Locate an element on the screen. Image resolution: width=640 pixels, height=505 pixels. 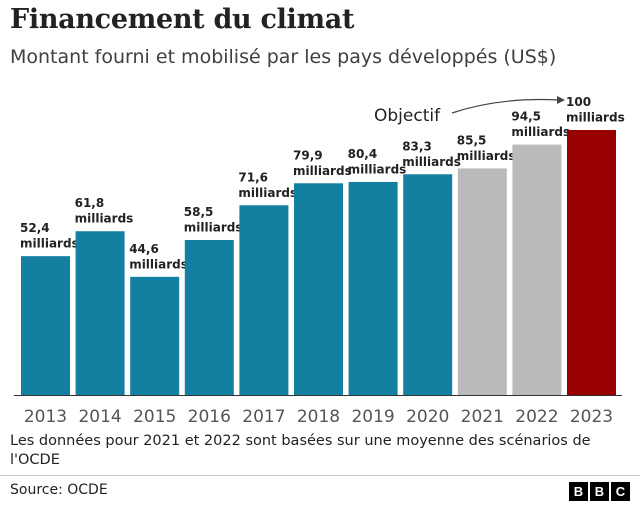
data-label-2021: 85,5 milliards is located at coordinates (486, 148).